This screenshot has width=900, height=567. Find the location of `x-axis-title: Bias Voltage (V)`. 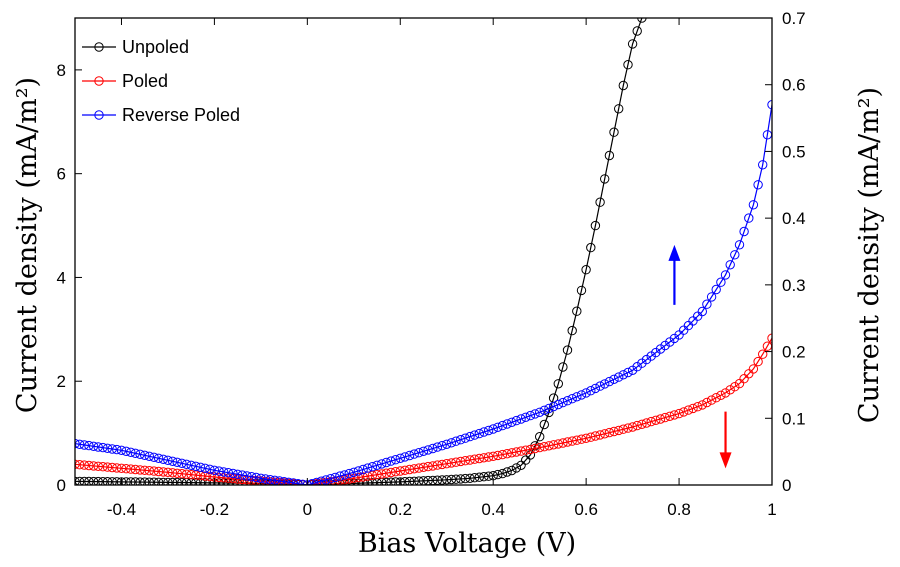

x-axis-title: Bias Voltage (V) is located at coordinates (467, 543).